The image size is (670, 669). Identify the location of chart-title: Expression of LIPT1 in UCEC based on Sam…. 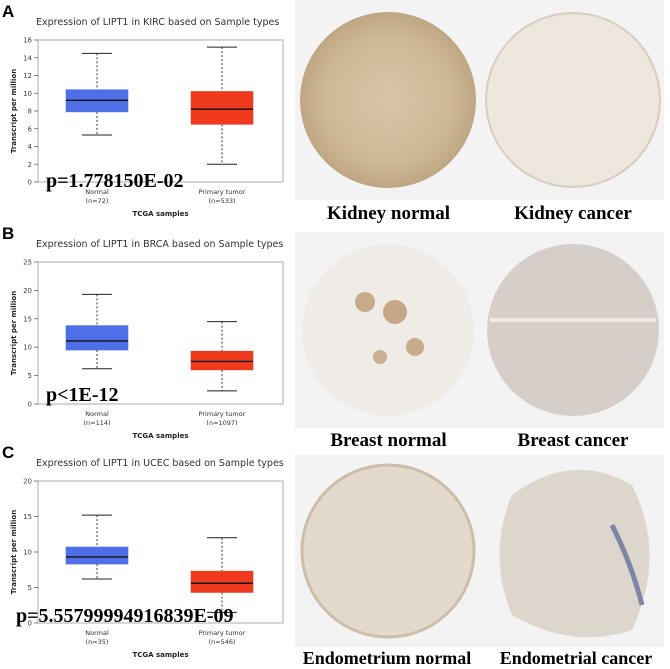
(160, 463).